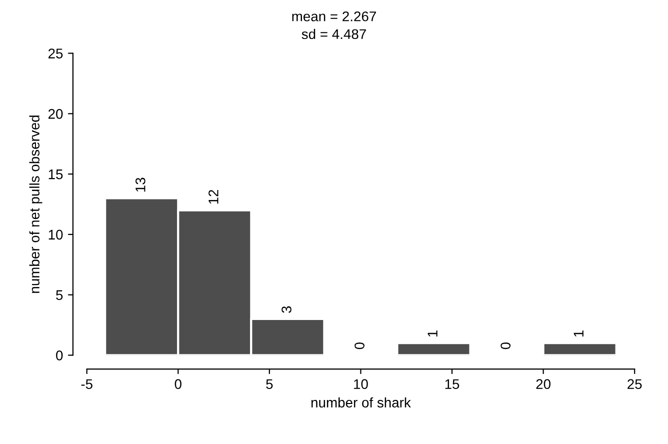  What do you see at coordinates (287, 309) in the screenshot?
I see `data-label: 3` at bounding box center [287, 309].